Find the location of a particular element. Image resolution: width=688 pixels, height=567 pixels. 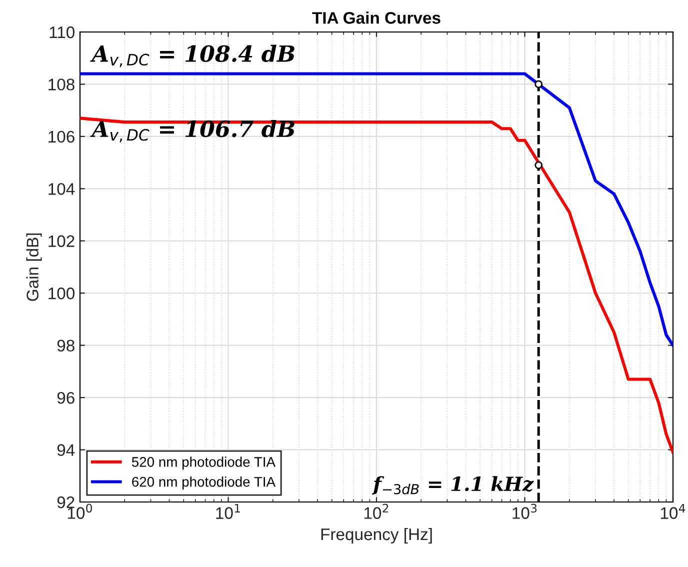

x-axis-title: Frequency [Hz] is located at coordinates (376, 536).